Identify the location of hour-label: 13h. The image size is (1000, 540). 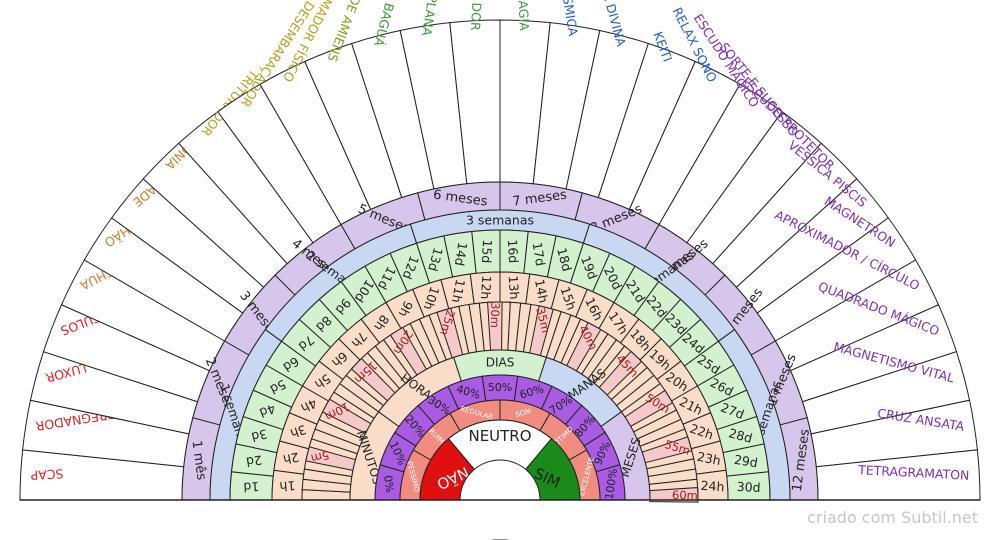
(514, 287).